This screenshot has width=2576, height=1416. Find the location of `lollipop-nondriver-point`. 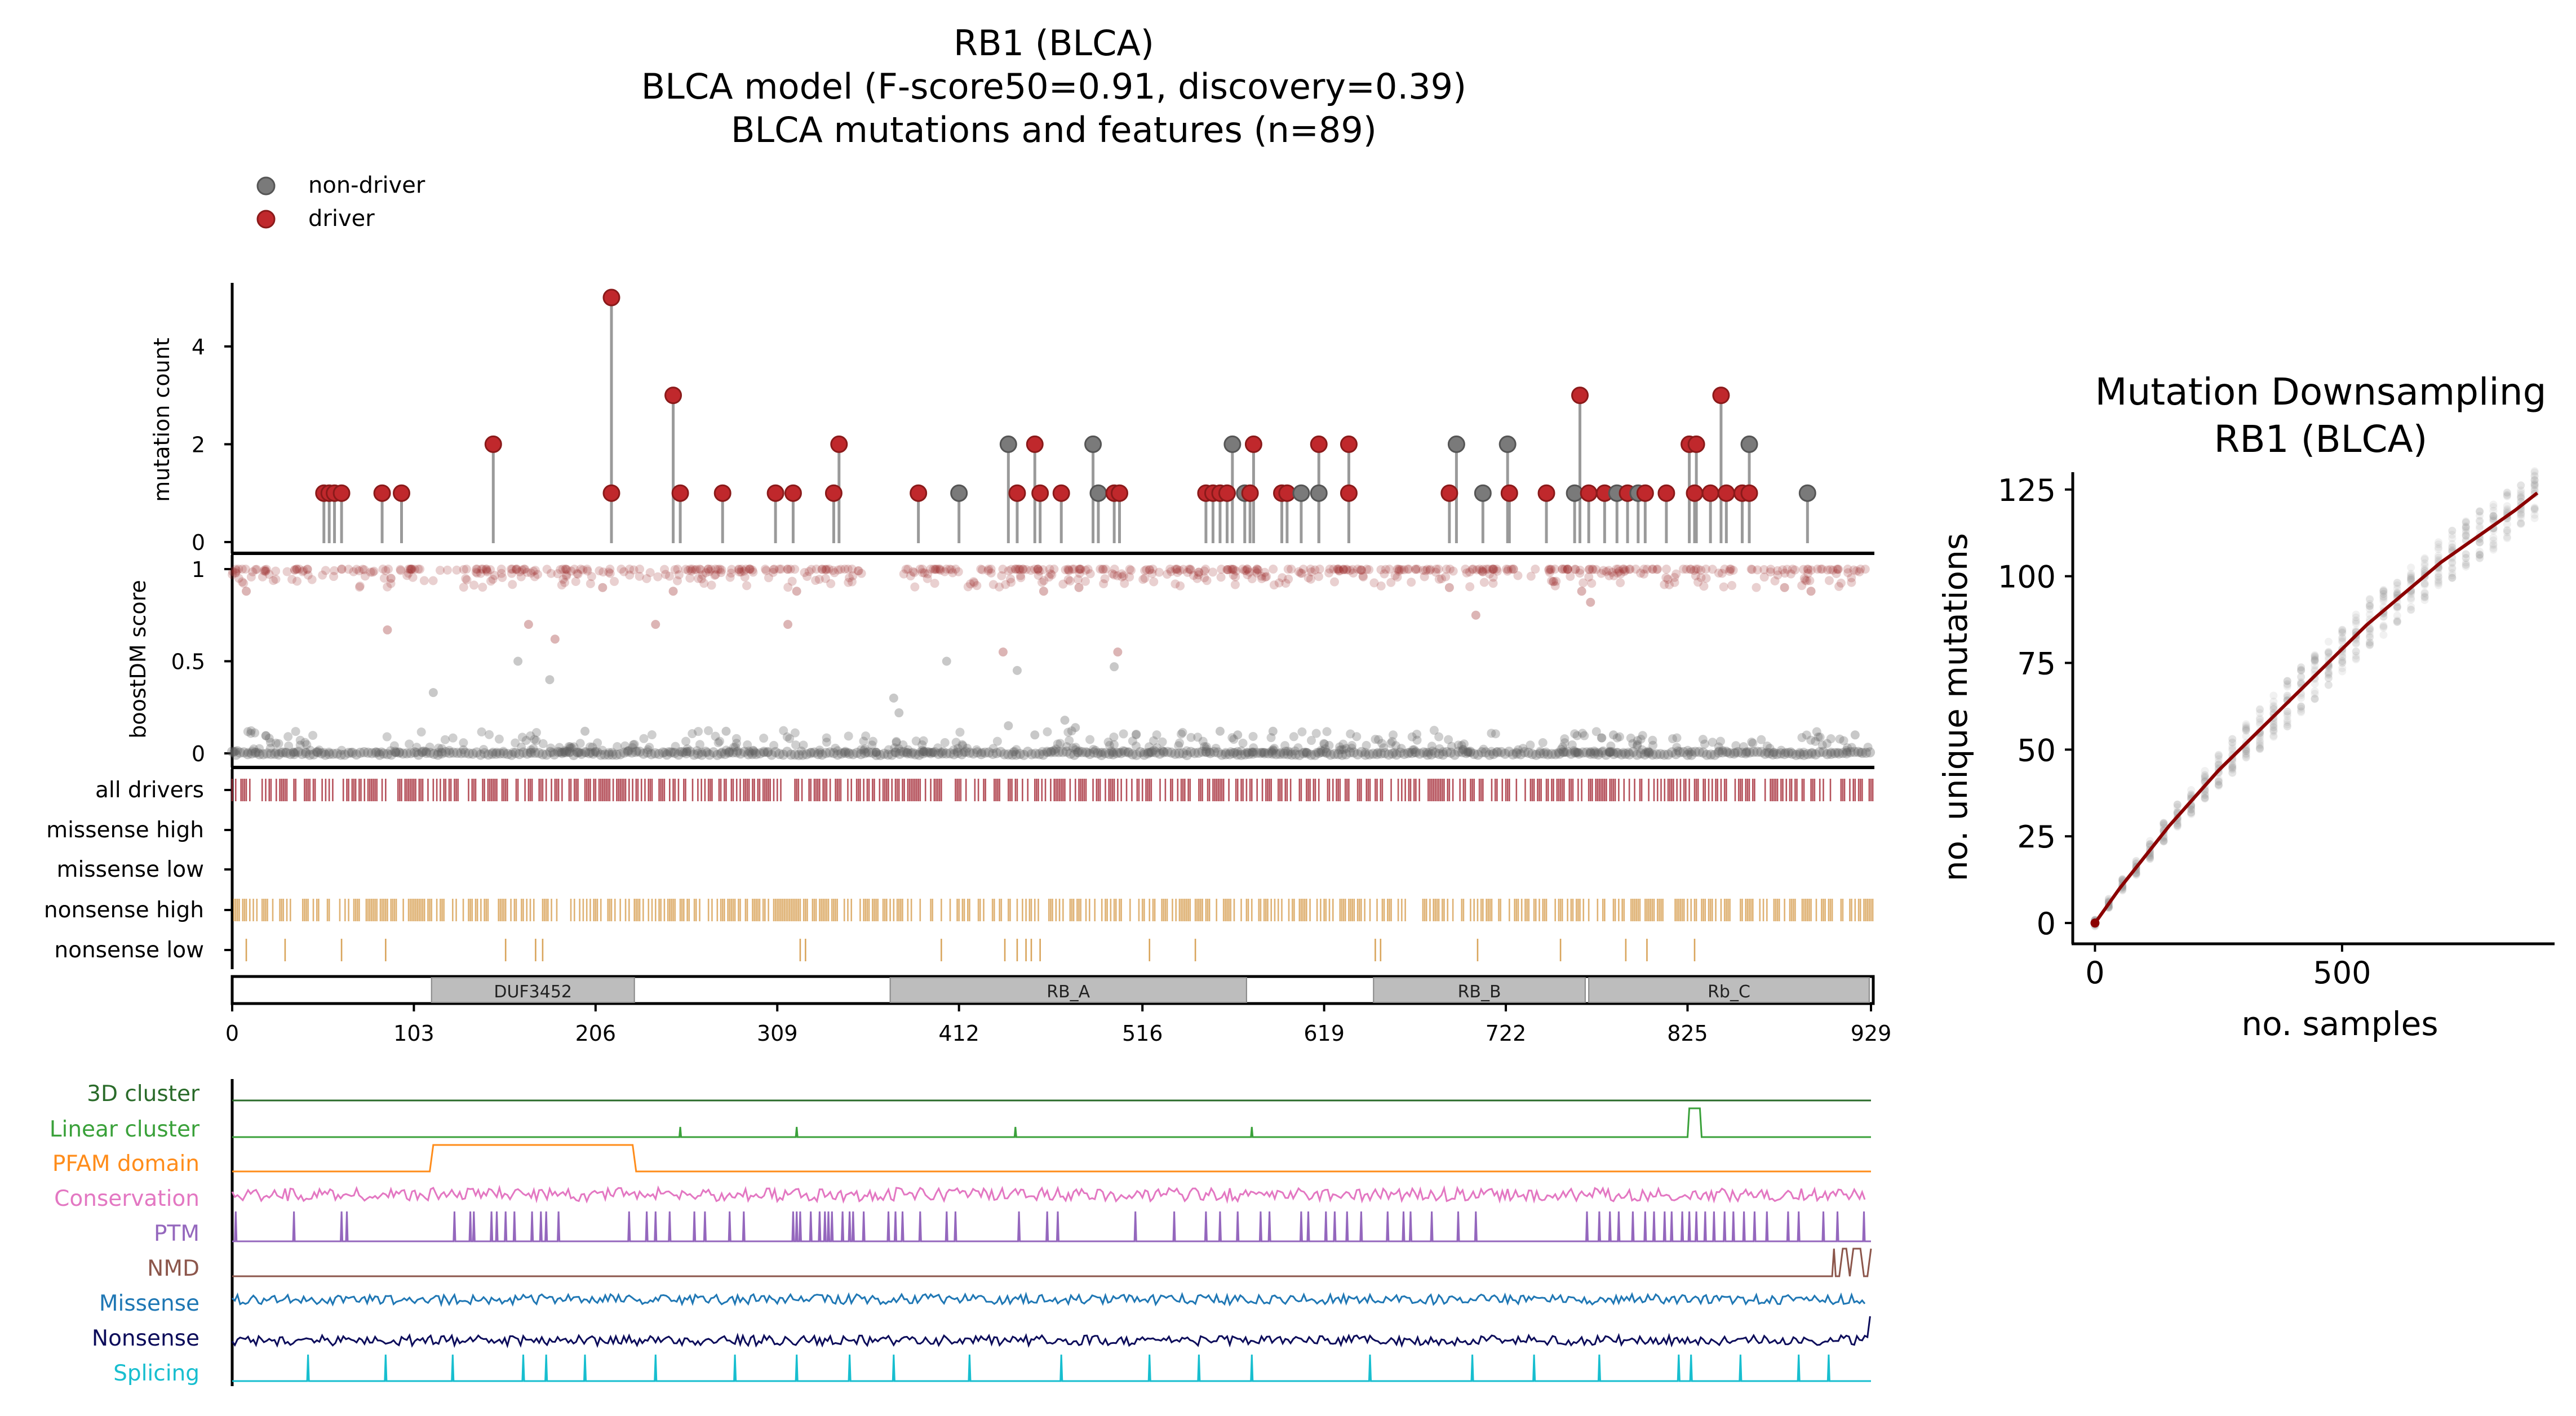

lollipop-nondriver-point is located at coordinates (1098, 493).